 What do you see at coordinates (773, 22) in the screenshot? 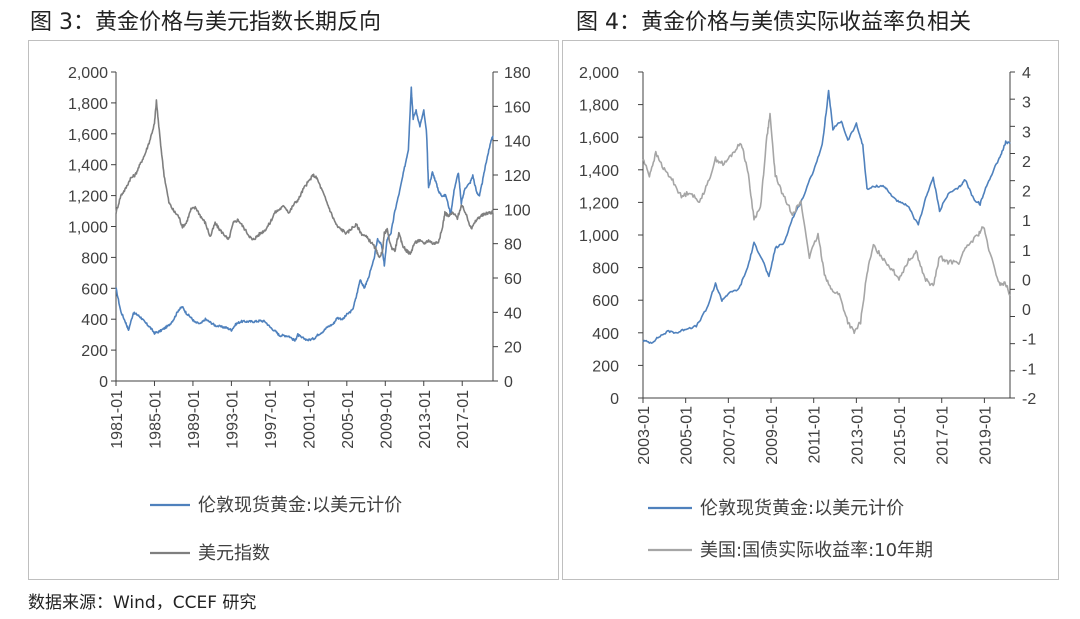
I see `fig4-title: 图 4：黄金价格与美债实际收益率负相关` at bounding box center [773, 22].